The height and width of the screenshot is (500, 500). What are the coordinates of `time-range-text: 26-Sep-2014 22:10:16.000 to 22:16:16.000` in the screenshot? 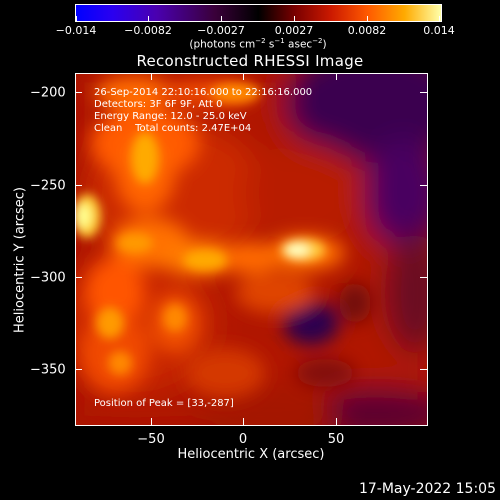 It's located at (203, 92).